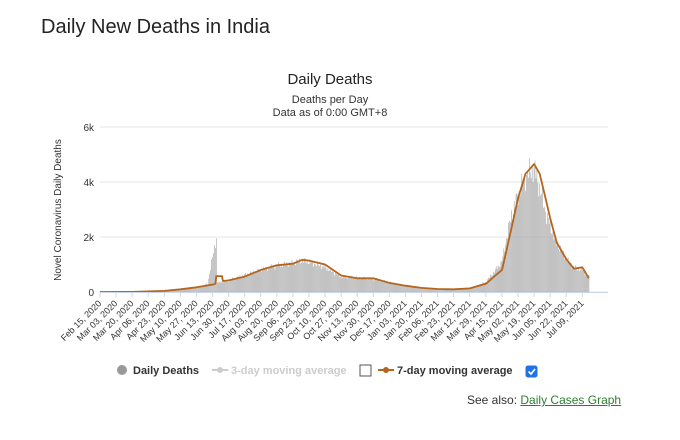 The width and height of the screenshot is (680, 440). Describe the element at coordinates (571, 400) in the screenshot. I see `daily-cases-graph-link: Daily Cases Graph` at that location.